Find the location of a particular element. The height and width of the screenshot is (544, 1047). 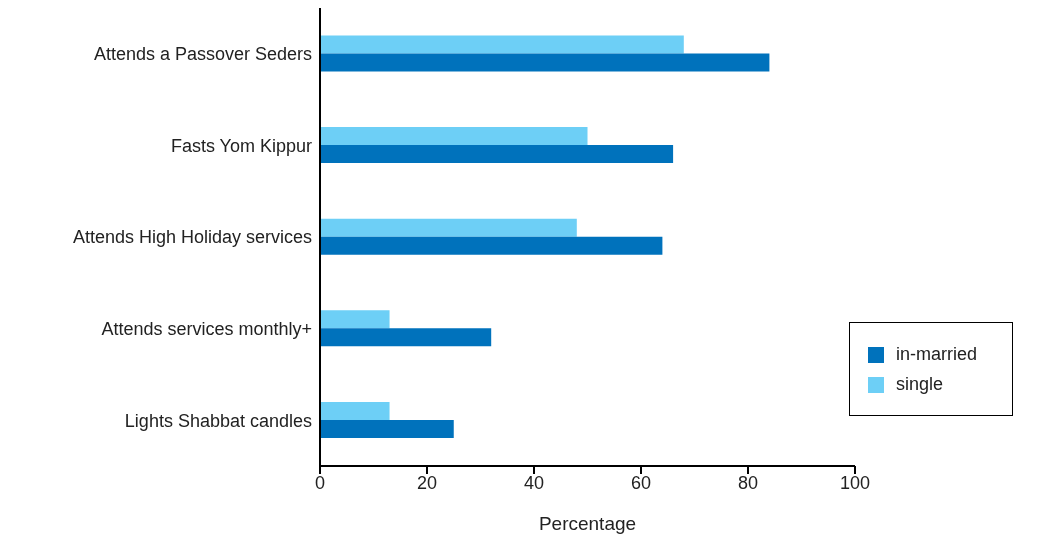

y-tick-label: Lights Shabbat candles is located at coordinates (218, 420).